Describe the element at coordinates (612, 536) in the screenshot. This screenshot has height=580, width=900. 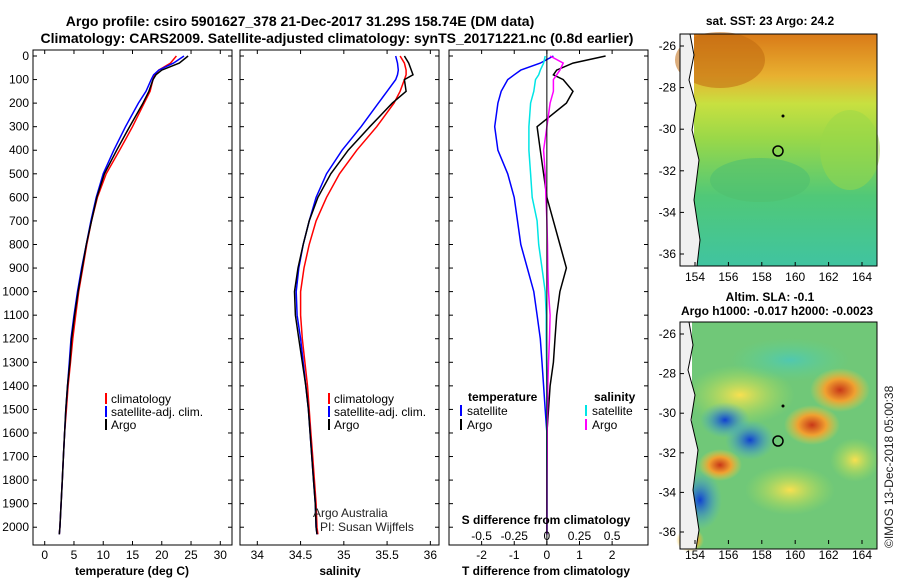
I see `s-tick-label: 0.5` at that location.